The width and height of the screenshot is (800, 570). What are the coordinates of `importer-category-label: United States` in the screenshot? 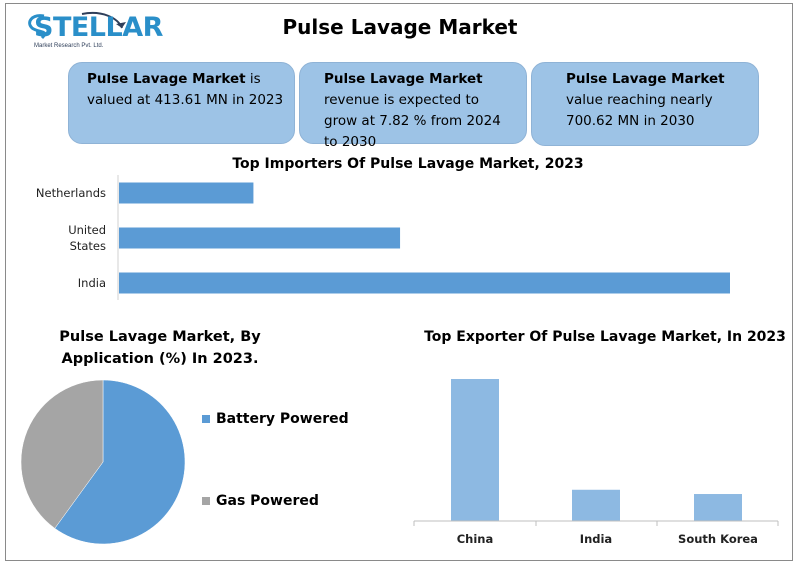 It's located at (87, 238).